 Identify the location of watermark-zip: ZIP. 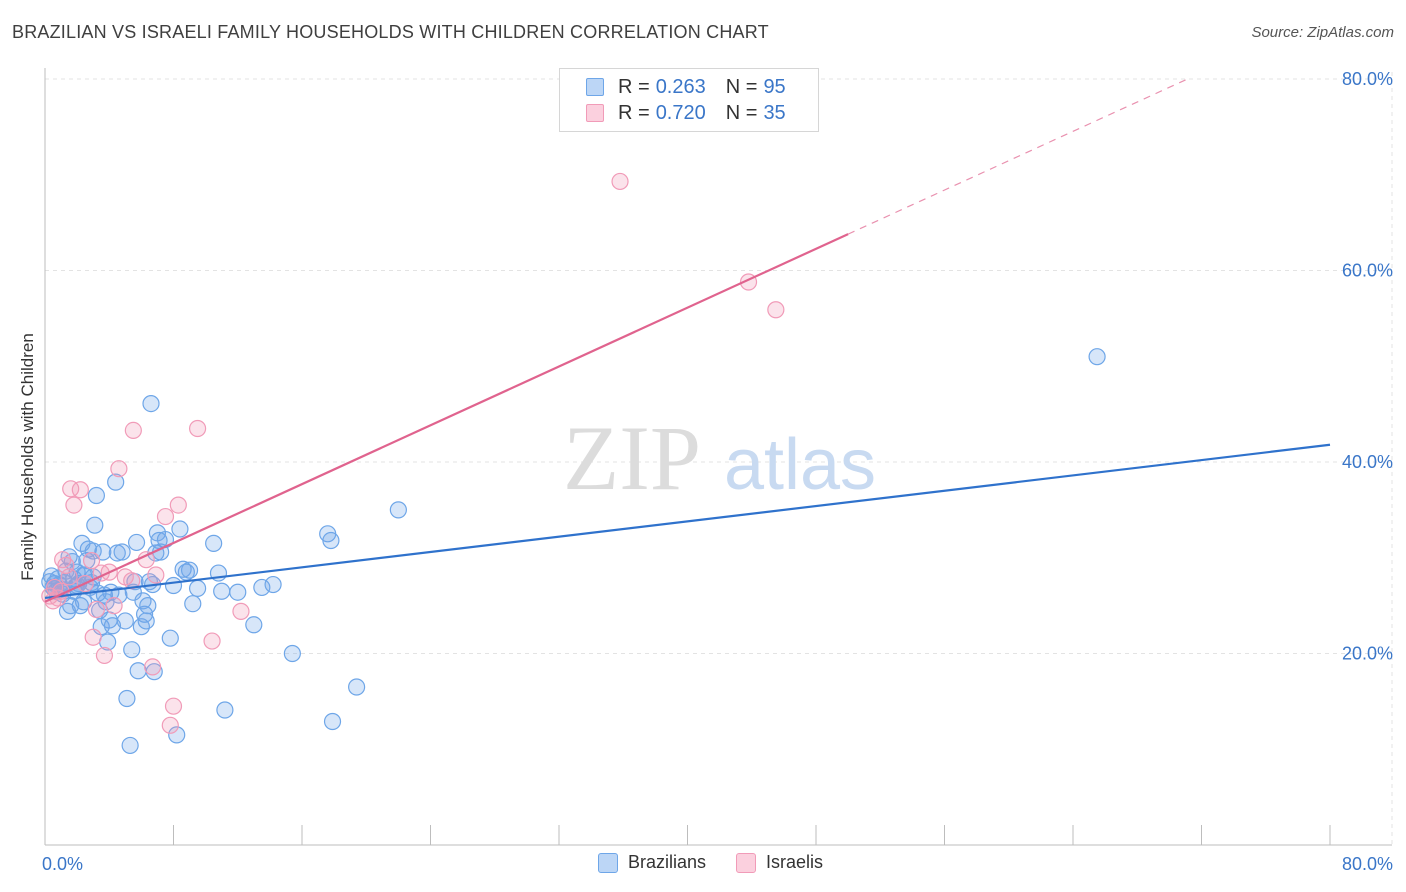
(632, 458).